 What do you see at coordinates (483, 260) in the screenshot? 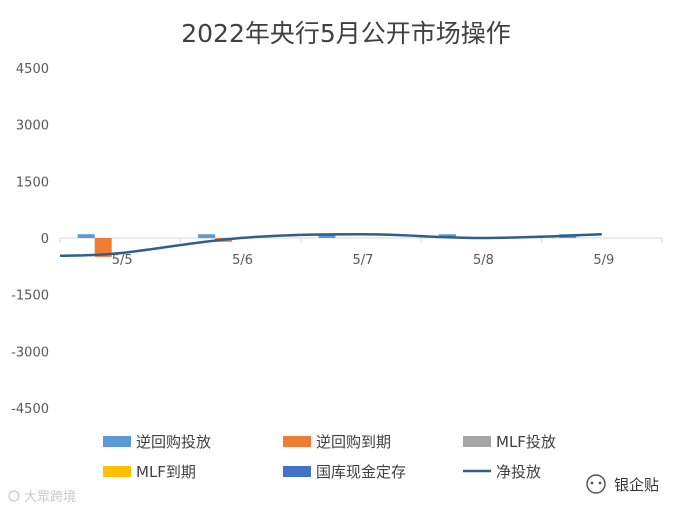
I see `x-tick-label: 5/8` at bounding box center [483, 260].